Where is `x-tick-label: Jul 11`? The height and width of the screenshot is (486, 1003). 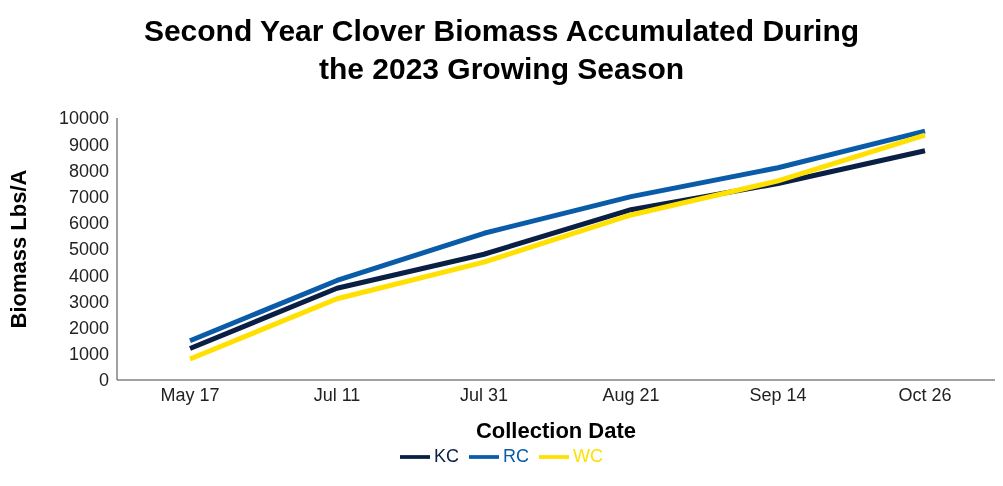 x-tick-label: Jul 11 is located at coordinates (337, 394).